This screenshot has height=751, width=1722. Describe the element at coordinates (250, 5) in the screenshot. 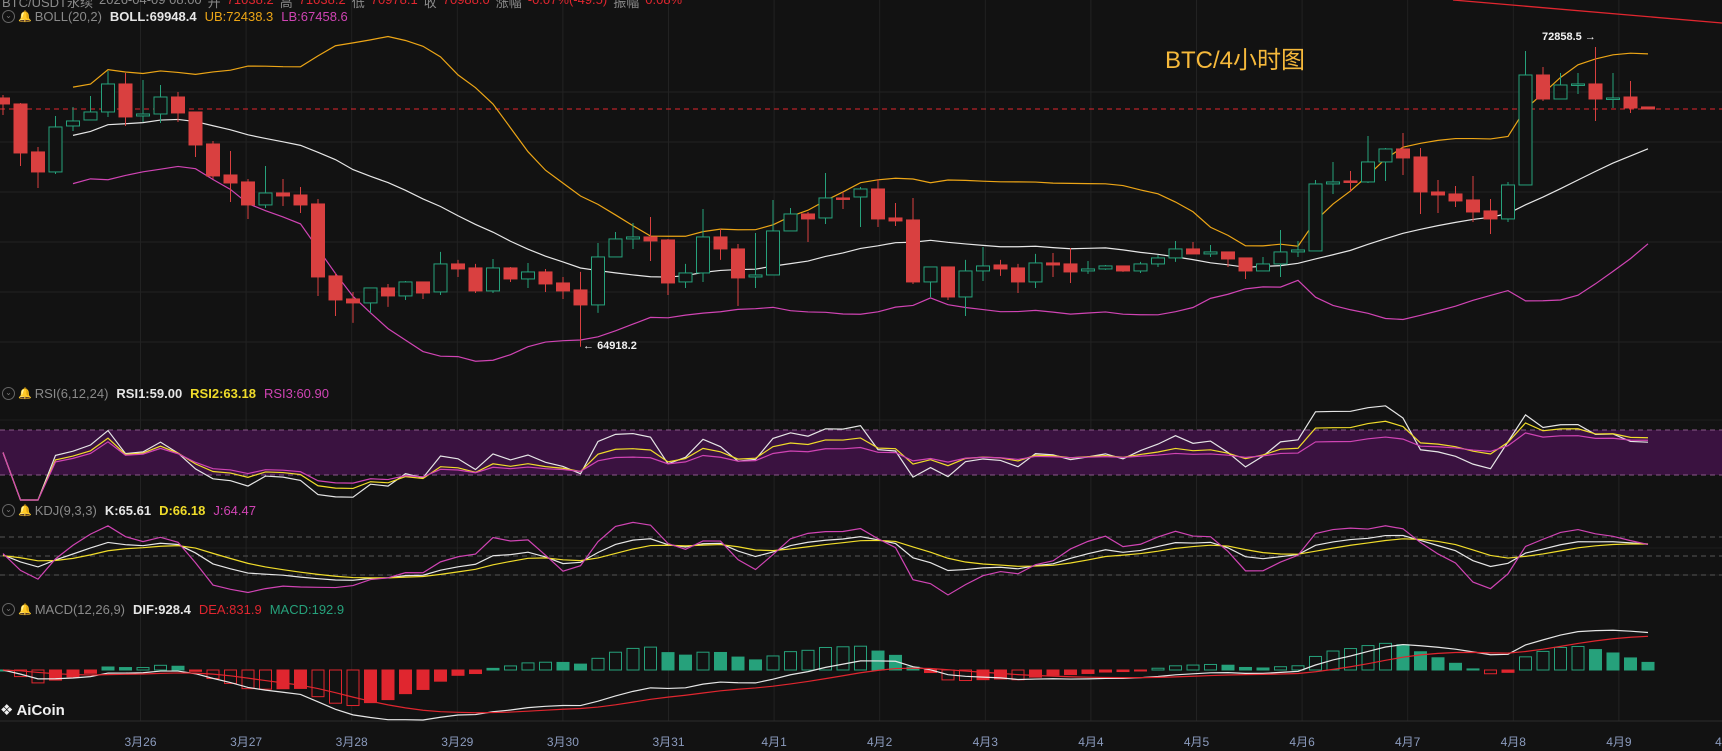

I see `open-value: 71038.2` at that location.